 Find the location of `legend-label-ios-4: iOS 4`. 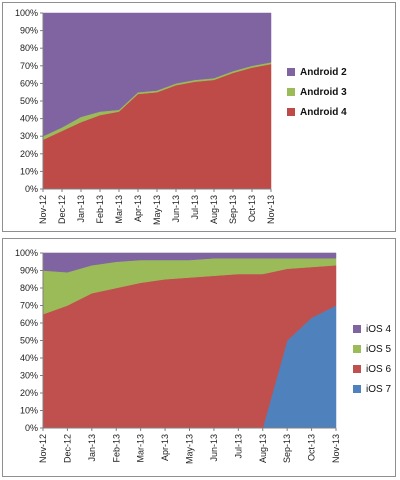

legend-label-ios-4: iOS 4 is located at coordinates (378, 329).